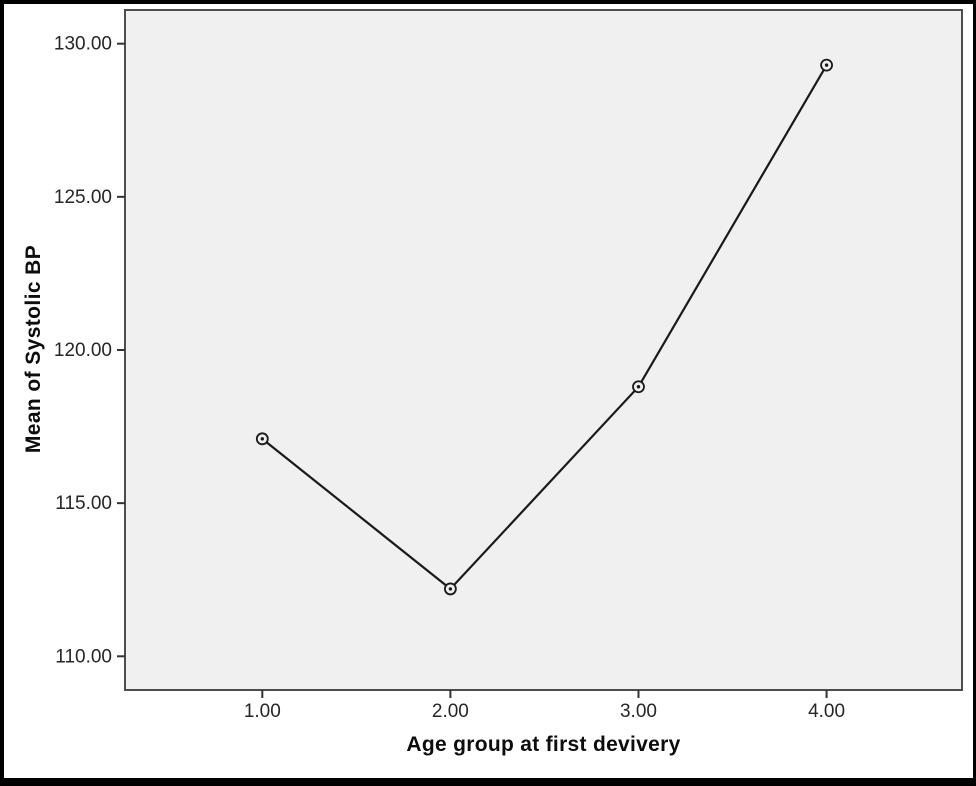 This screenshot has width=976, height=786. Describe the element at coordinates (262, 711) in the screenshot. I see `x-tick-label: 1.00` at that location.